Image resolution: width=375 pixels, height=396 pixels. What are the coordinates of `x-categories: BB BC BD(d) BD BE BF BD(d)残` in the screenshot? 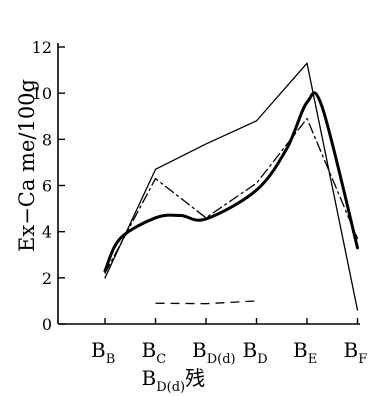 It's located at (229, 356).